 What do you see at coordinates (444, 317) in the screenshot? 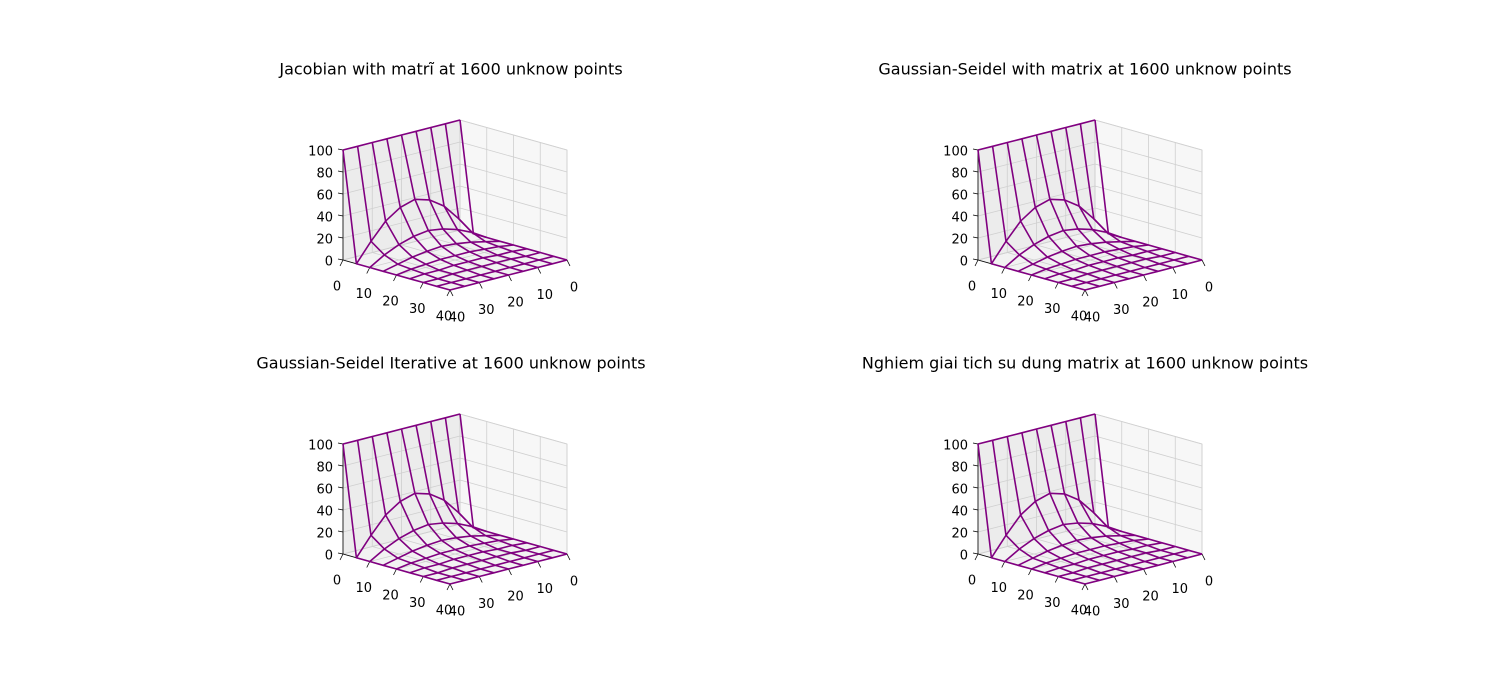
I see `x-tick-label: 40` at bounding box center [444, 317].